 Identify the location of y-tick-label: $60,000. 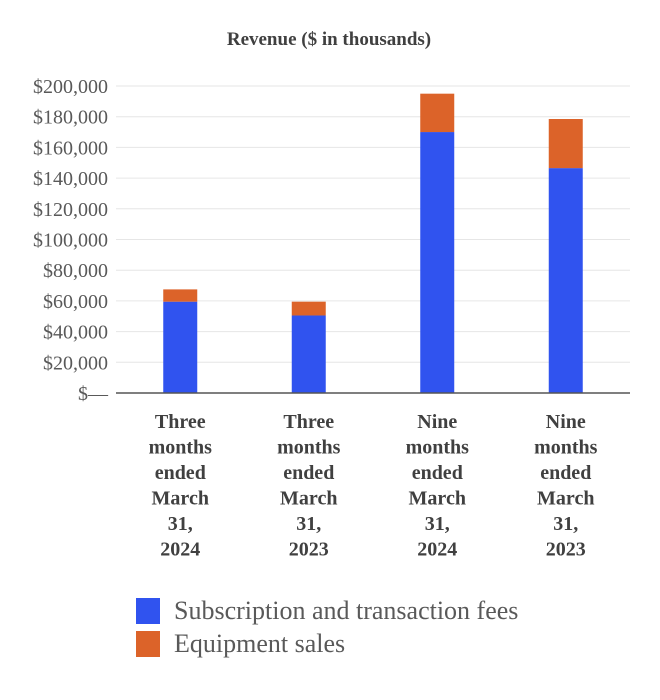
(75, 302).